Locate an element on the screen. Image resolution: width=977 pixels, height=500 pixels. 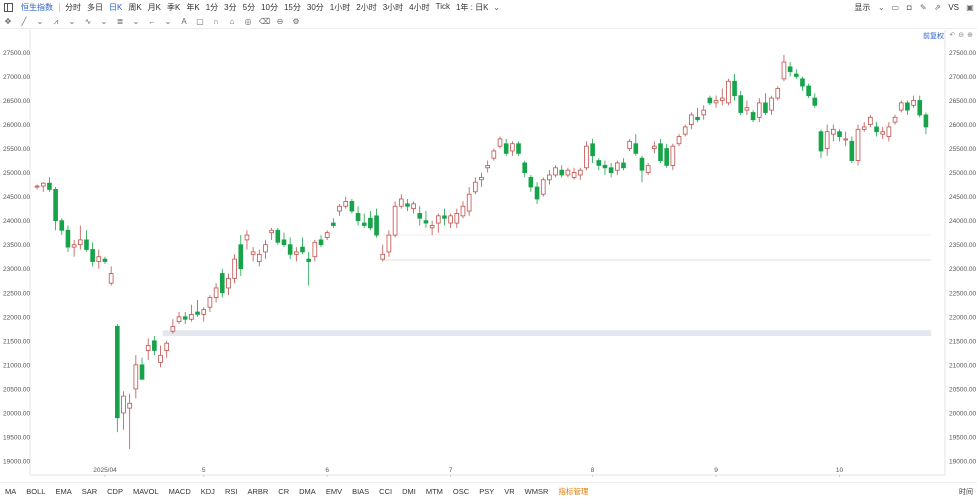
y-axis-tick-label: 20500.00 is located at coordinates (16, 389).